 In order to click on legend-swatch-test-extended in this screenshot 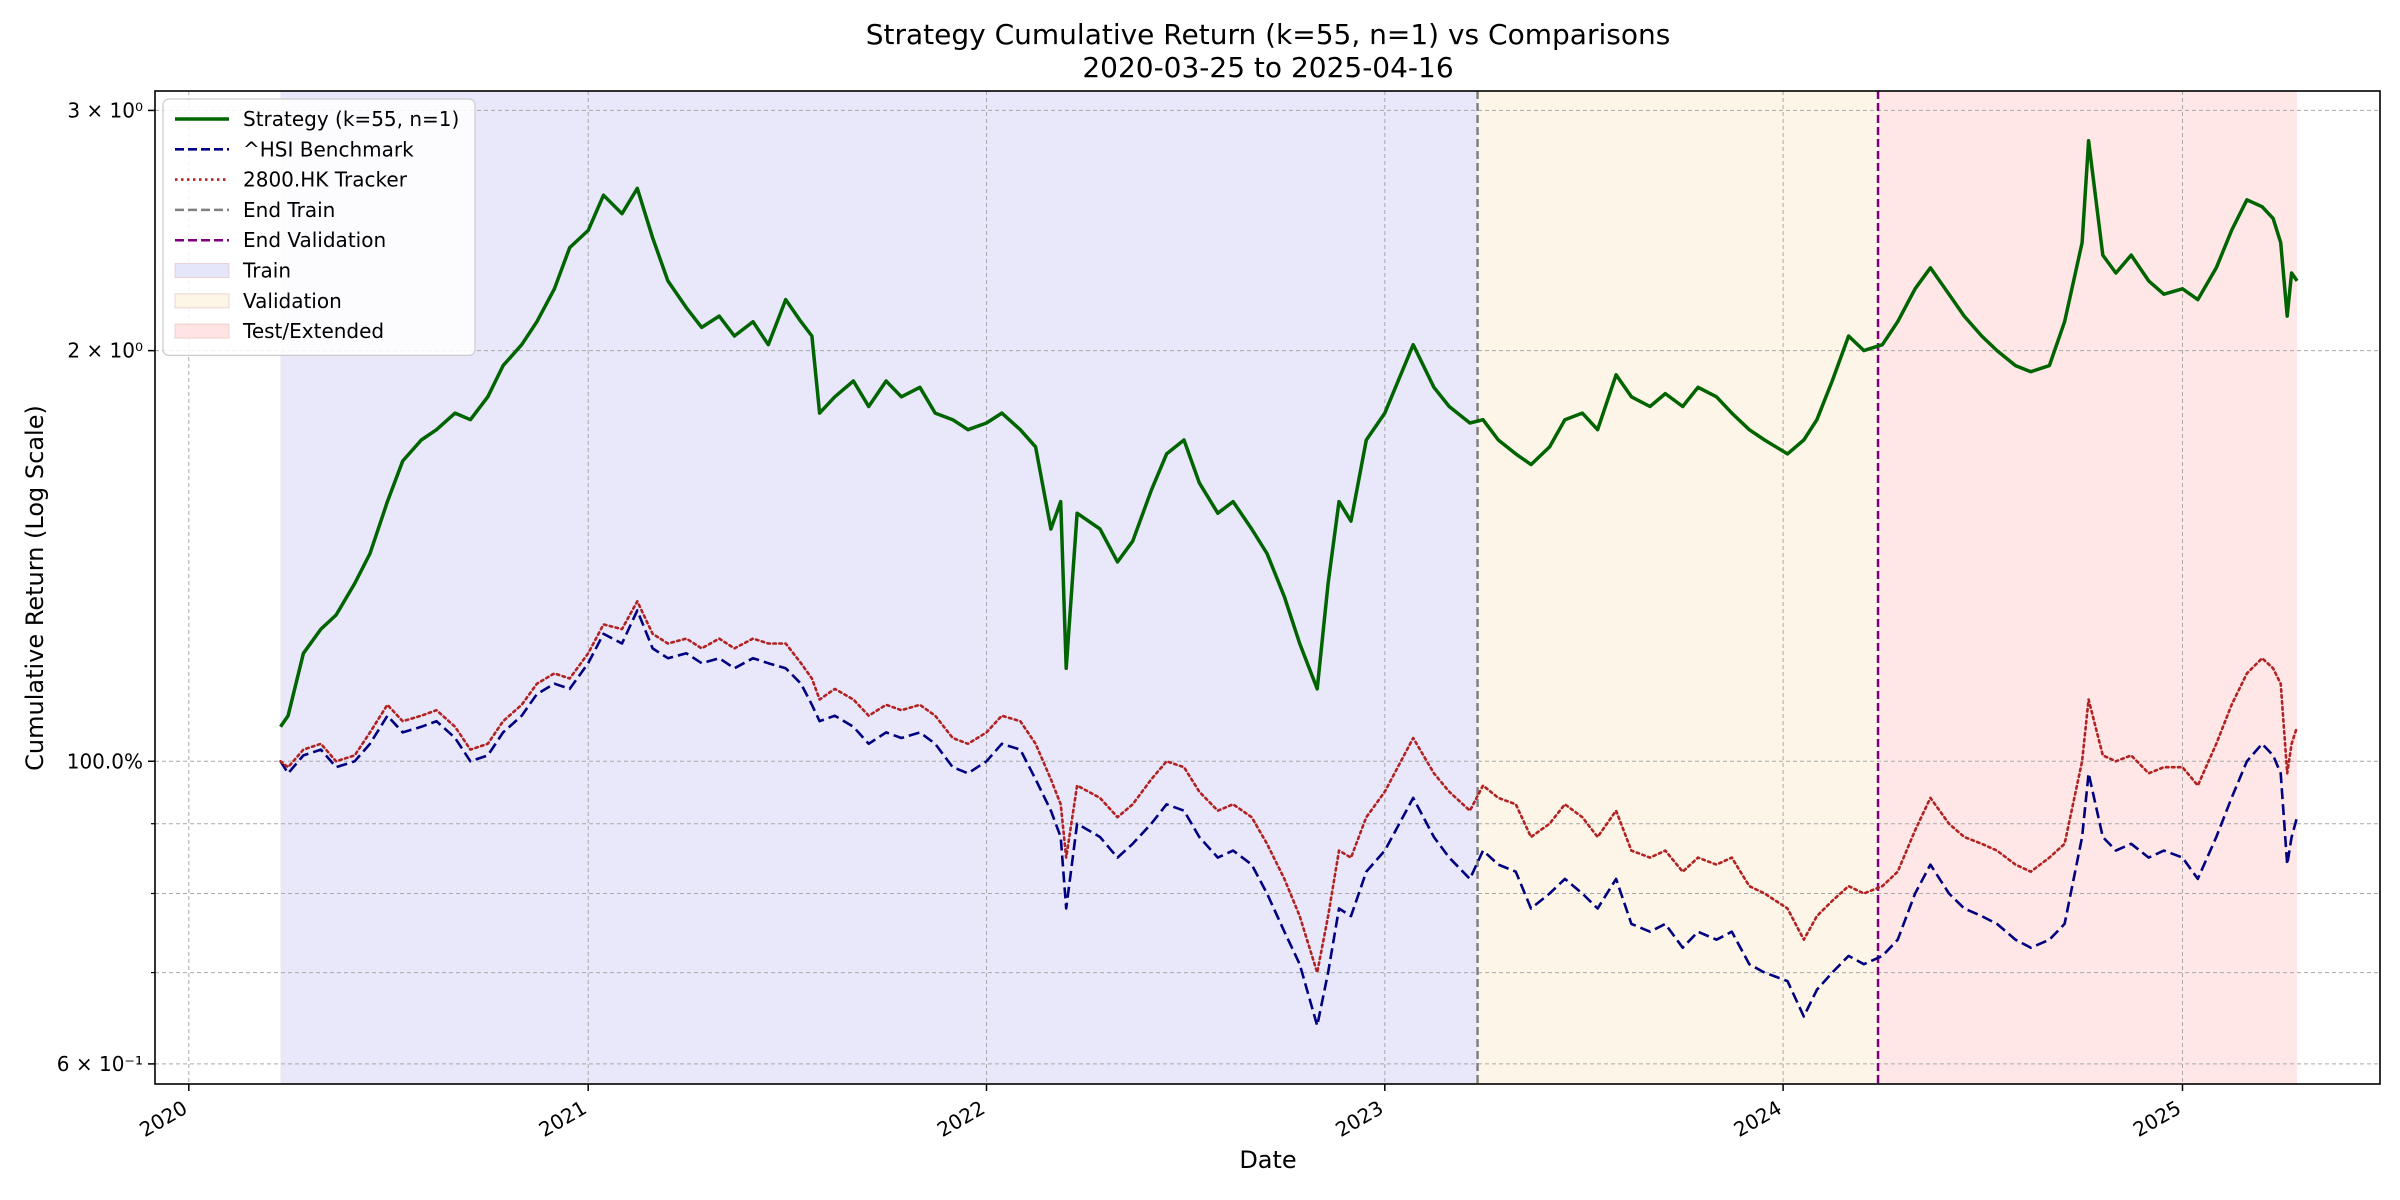, I will do `click(202, 331)`.